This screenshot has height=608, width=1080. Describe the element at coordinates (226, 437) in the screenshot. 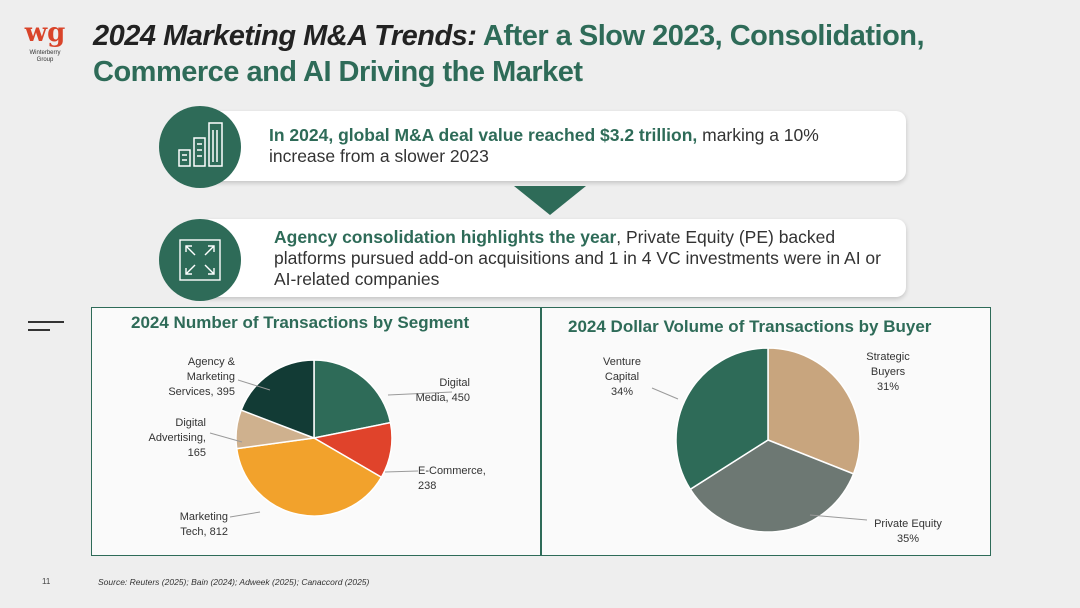

I see `segment-leader-digital-advertising` at that location.